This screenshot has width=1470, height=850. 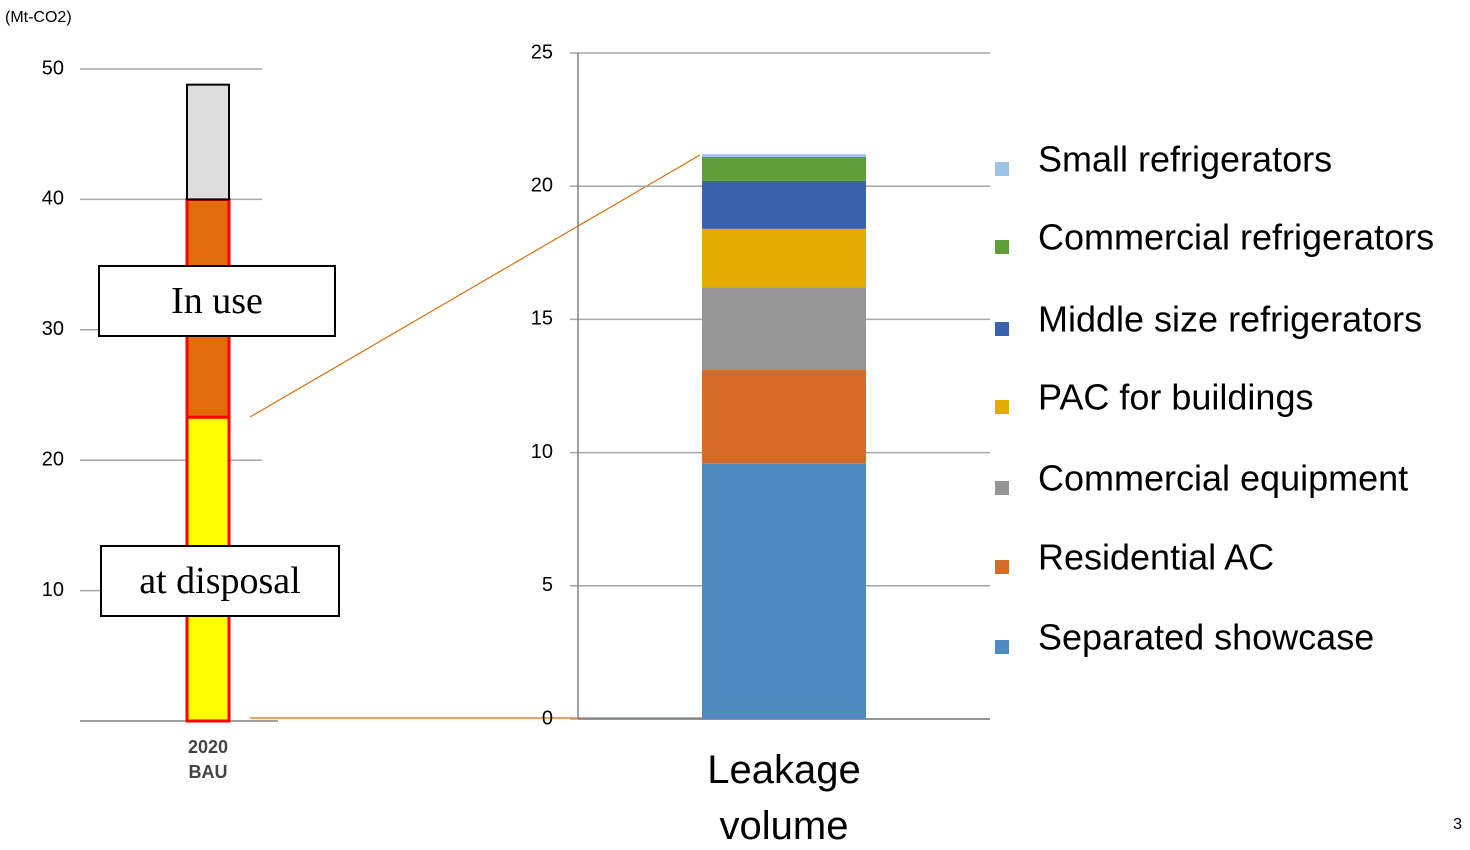 What do you see at coordinates (53, 329) in the screenshot?
I see `y-tick-label: 30` at bounding box center [53, 329].